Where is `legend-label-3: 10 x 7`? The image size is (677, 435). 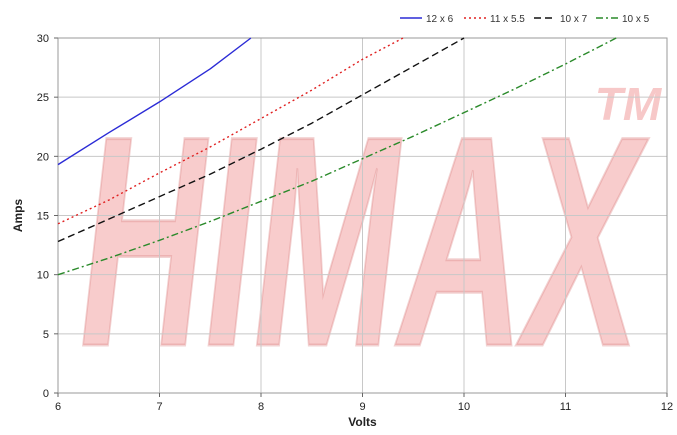 legend-label-3: 10 x 7 is located at coordinates (574, 19).